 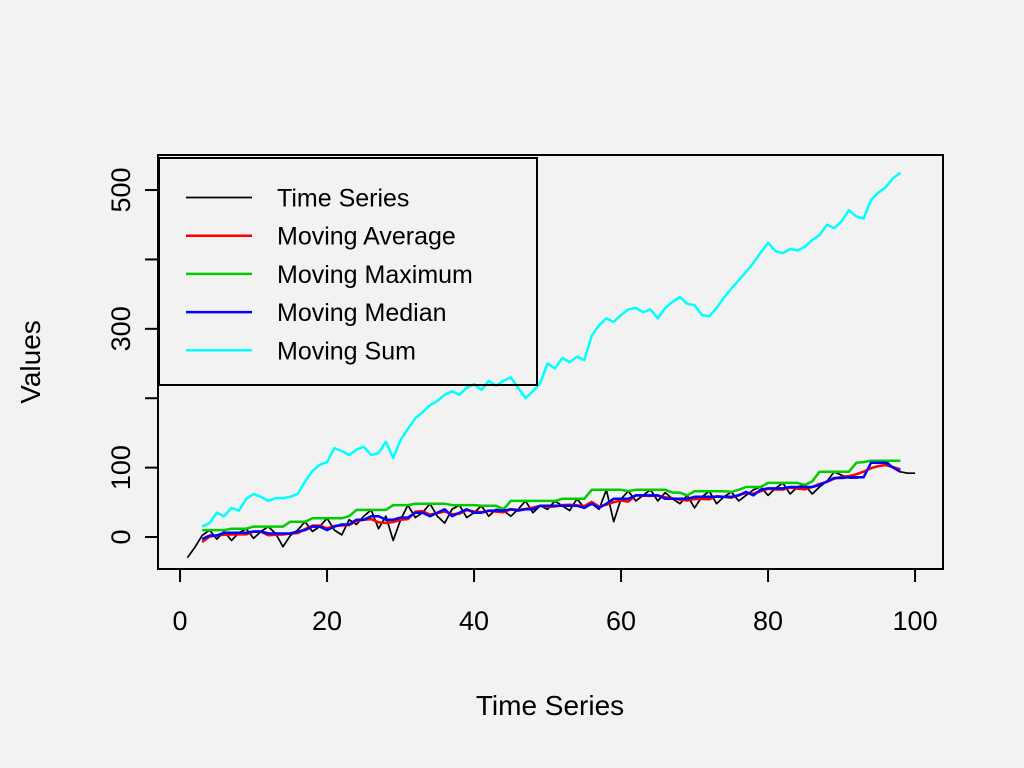 What do you see at coordinates (621, 621) in the screenshot?
I see `x-tick-label: 60` at bounding box center [621, 621].